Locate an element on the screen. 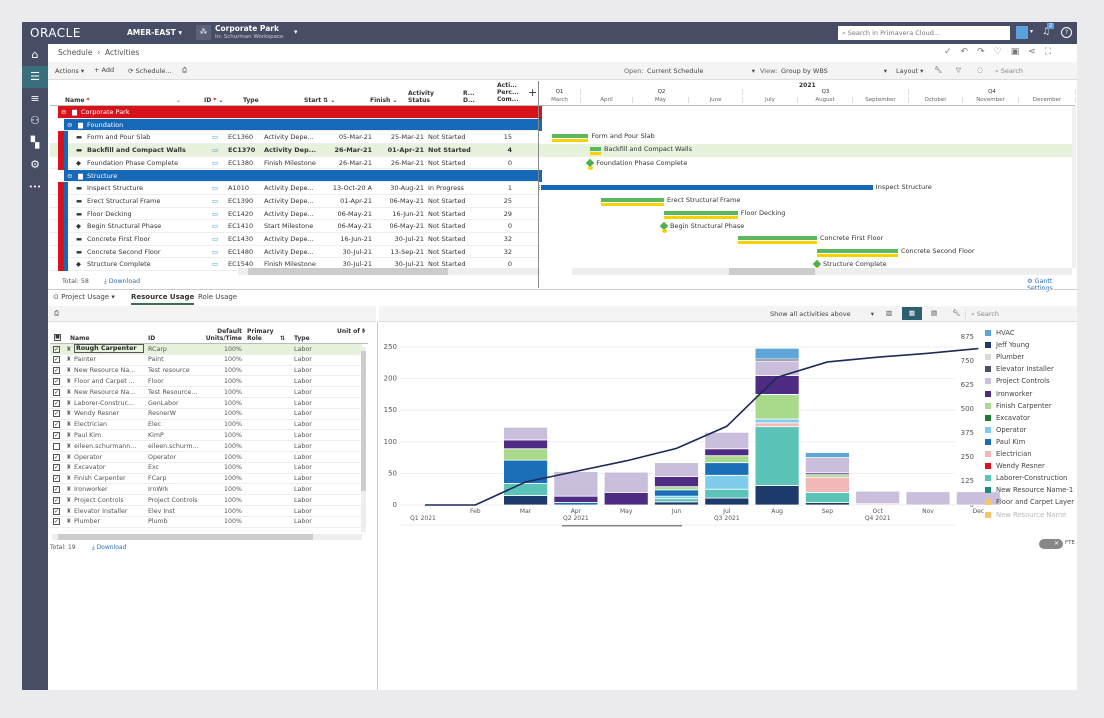 This screenshot has width=1104, height=718. list-icon: ≡ is located at coordinates (35, 98).